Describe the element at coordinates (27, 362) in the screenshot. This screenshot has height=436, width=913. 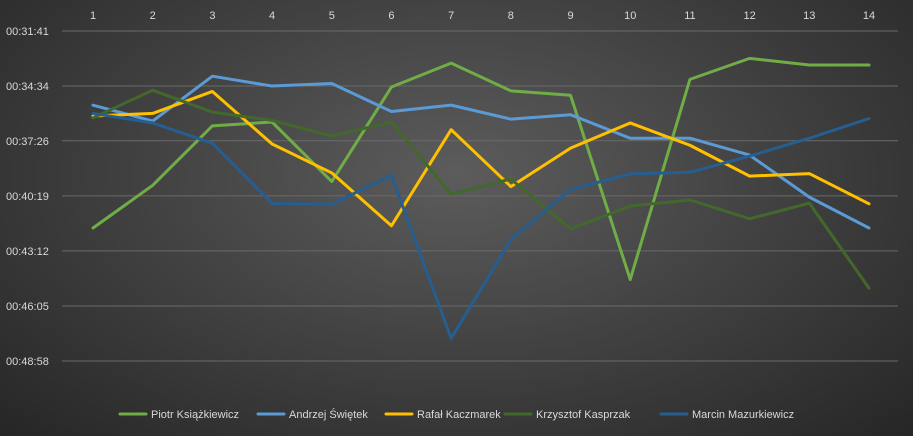
I see `y-tick-label: 00:48:58` at that location.